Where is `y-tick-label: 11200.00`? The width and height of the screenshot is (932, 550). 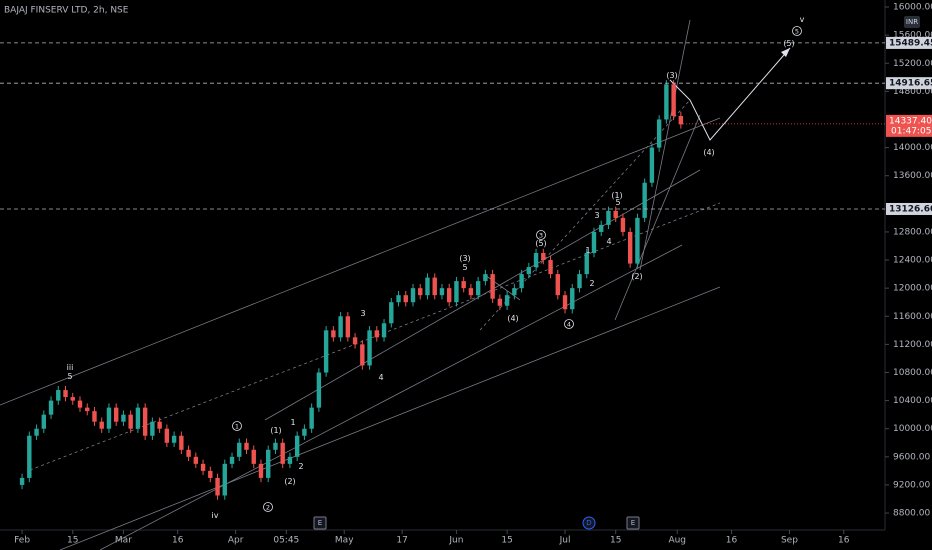 y-tick-label: 11200.00 is located at coordinates (912, 345).